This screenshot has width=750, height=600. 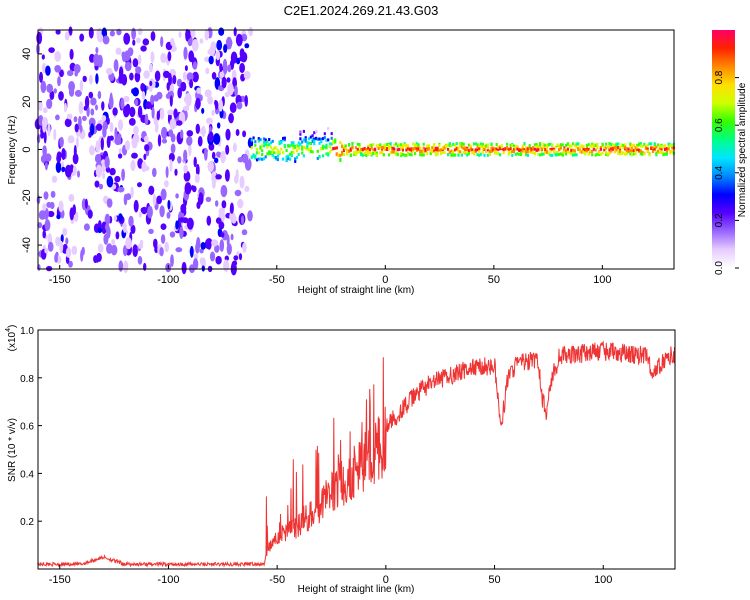 What do you see at coordinates (603, 580) in the screenshot?
I see `x-tick-label: 100` at bounding box center [603, 580].